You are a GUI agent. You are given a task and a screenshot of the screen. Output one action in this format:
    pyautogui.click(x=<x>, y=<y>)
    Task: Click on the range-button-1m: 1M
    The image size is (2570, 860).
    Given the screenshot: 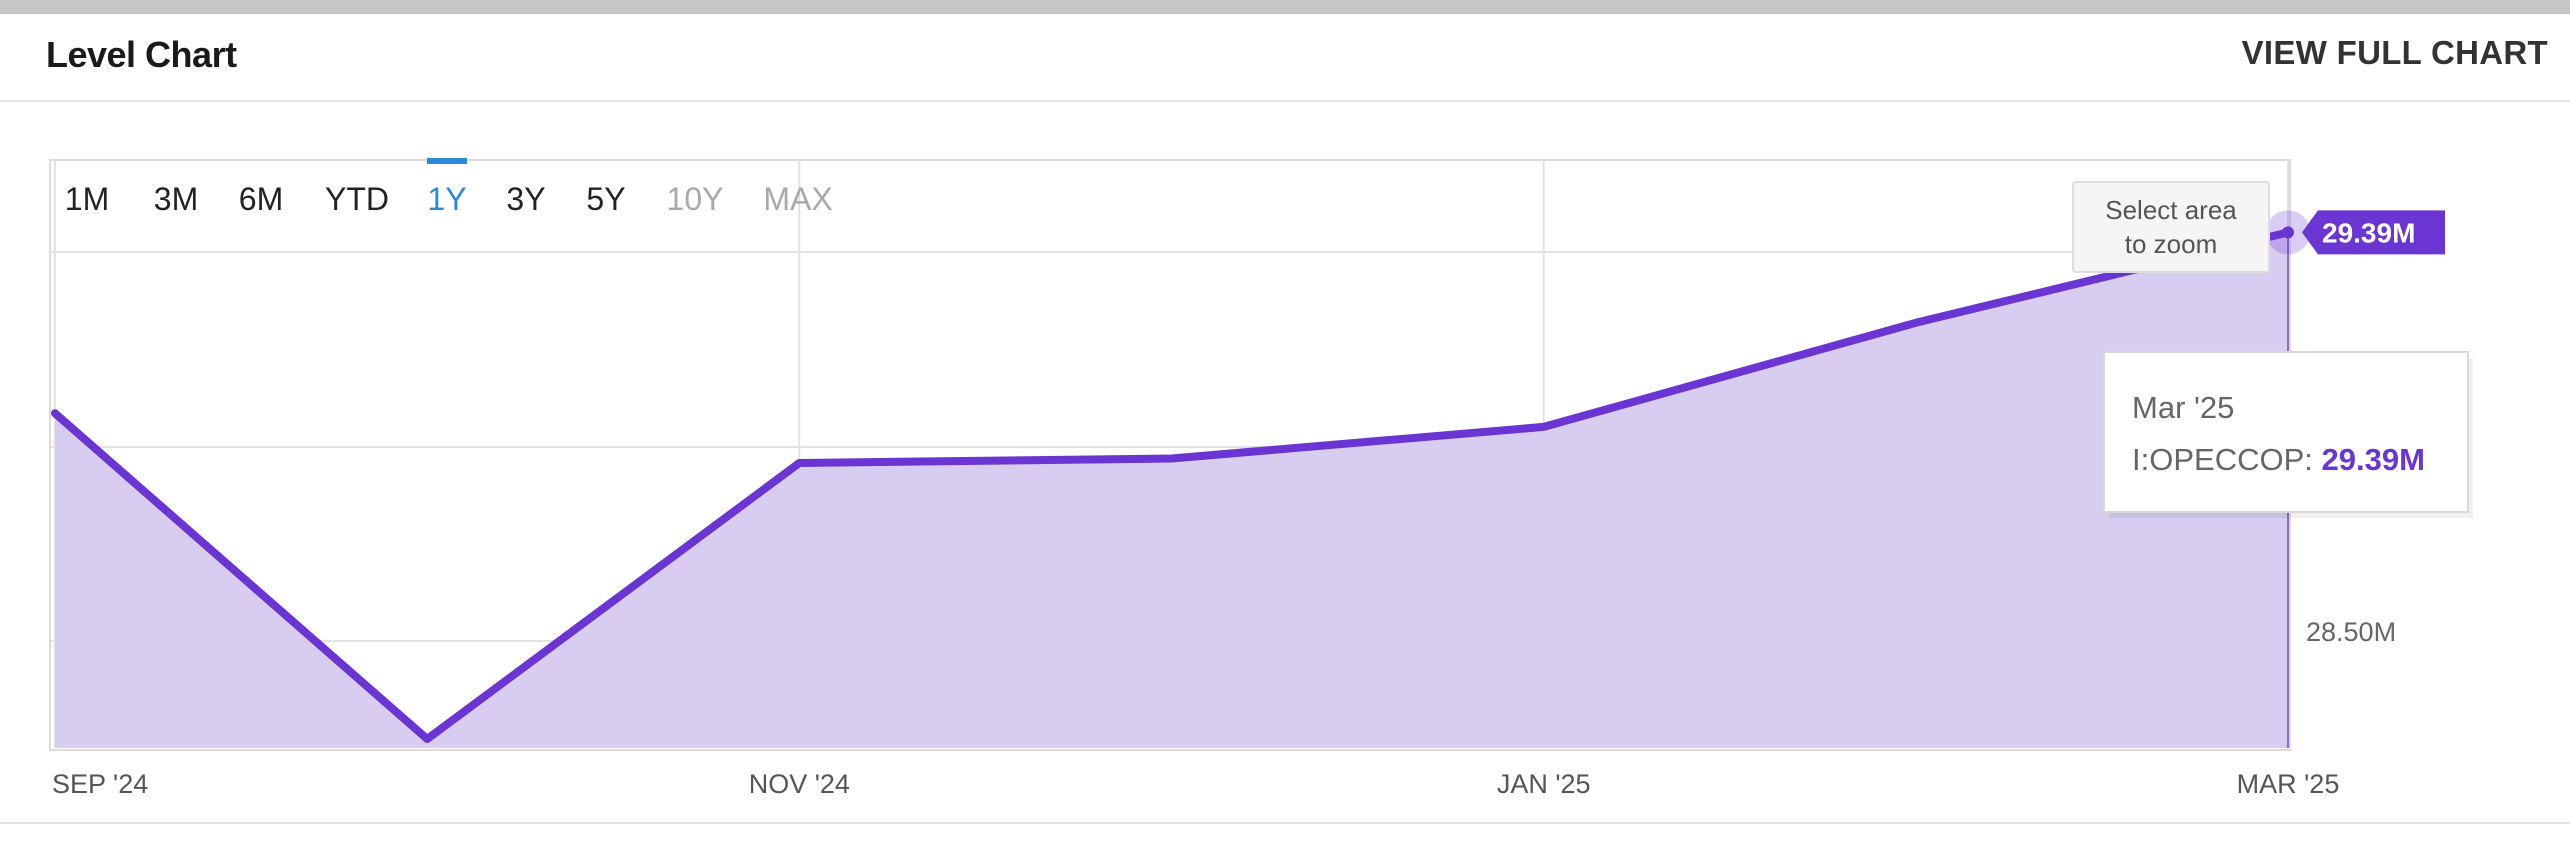 What is the action you would take?
    pyautogui.click(x=87, y=199)
    